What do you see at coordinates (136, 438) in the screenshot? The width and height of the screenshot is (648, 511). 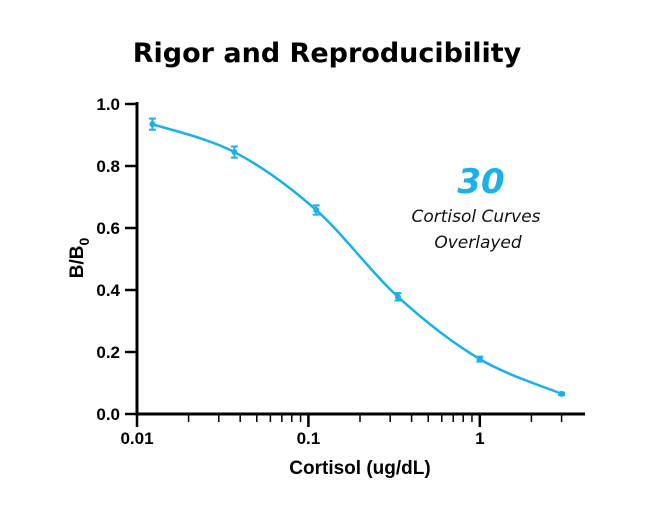 I see `x-tick-label: 0.01` at bounding box center [136, 438].